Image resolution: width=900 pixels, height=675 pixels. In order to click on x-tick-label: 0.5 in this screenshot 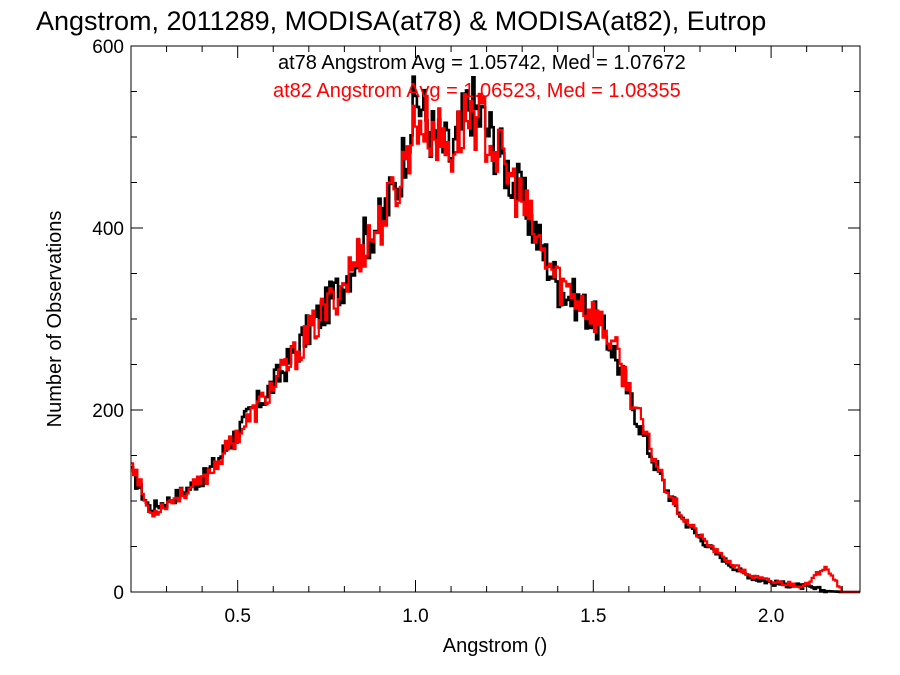, I will do `click(237, 616)`.